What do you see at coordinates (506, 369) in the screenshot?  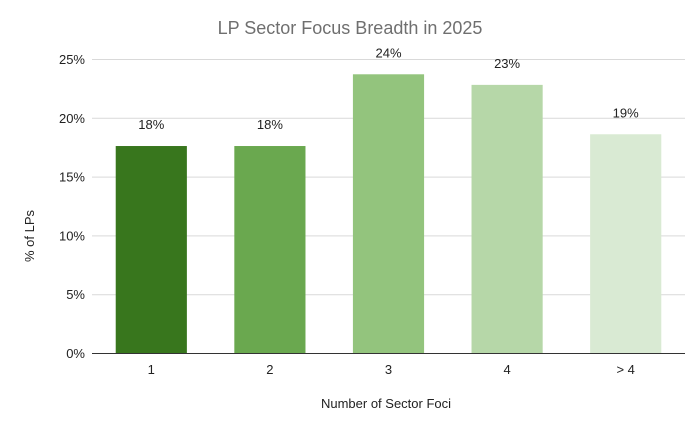 I see `x-tick-label: 4` at bounding box center [506, 369].